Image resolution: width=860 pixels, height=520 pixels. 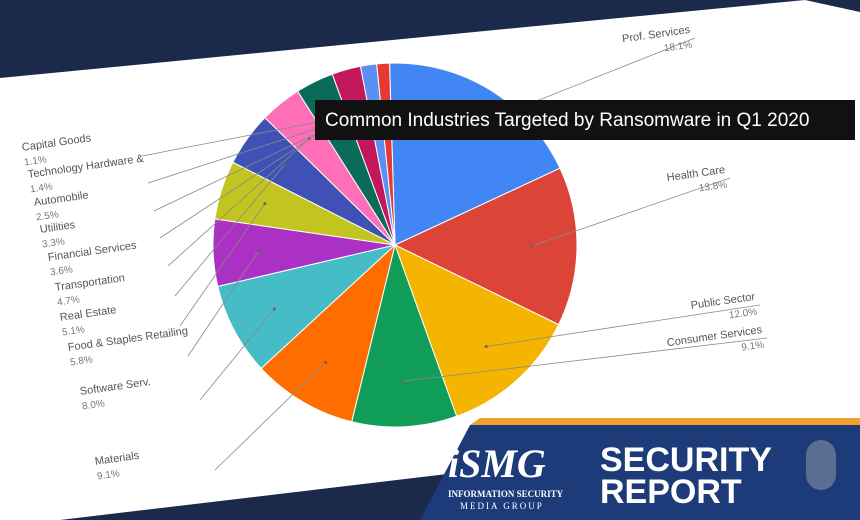 What do you see at coordinates (68, 301) in the screenshot?
I see `slice-value-label: 4.7%` at bounding box center [68, 301].